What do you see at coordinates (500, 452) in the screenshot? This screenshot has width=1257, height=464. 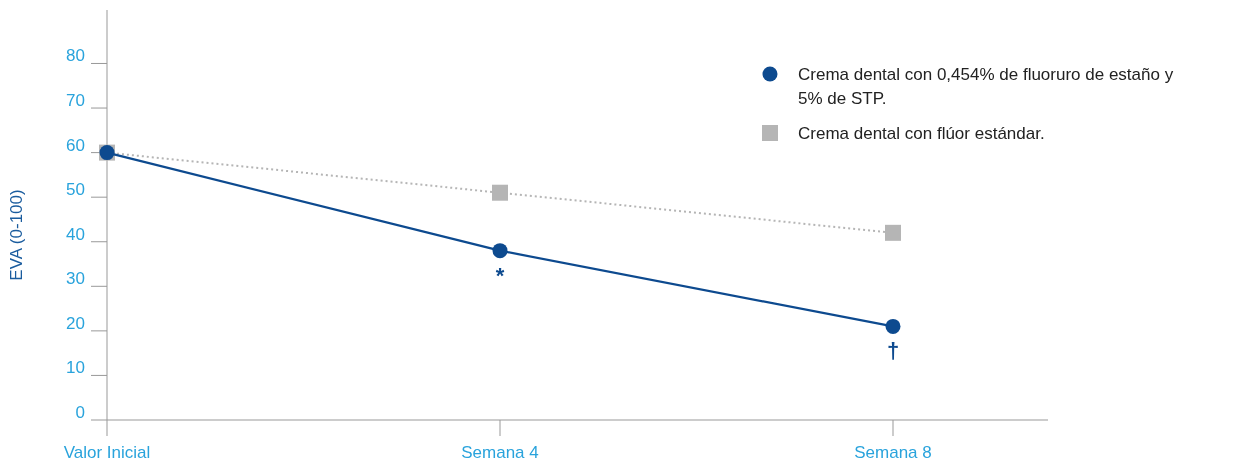 I see `x-tick-label: Semana 4` at bounding box center [500, 452].